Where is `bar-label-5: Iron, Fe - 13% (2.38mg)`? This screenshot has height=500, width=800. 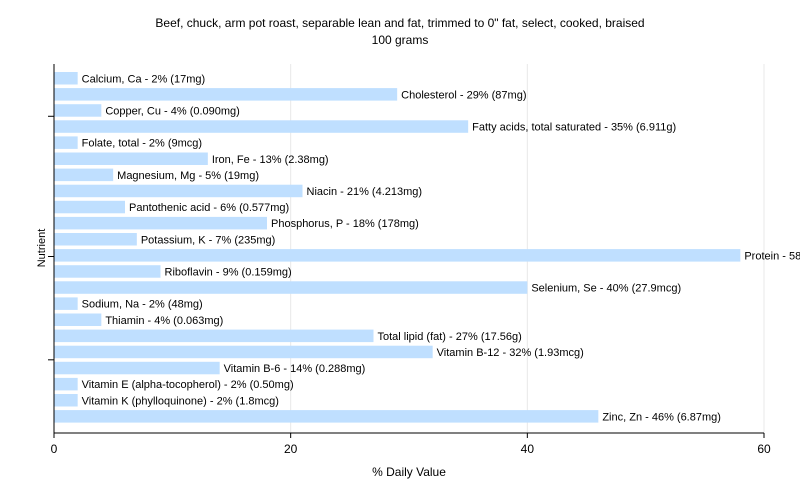 bar-label-5: Iron, Fe - 13% (2.38mg) is located at coordinates (270, 160).